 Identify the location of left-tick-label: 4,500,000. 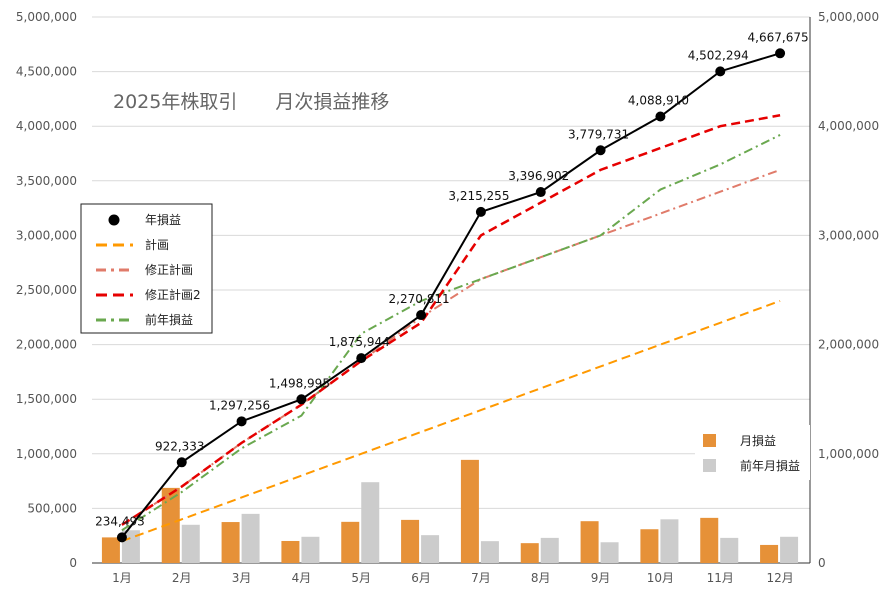
(46, 72).